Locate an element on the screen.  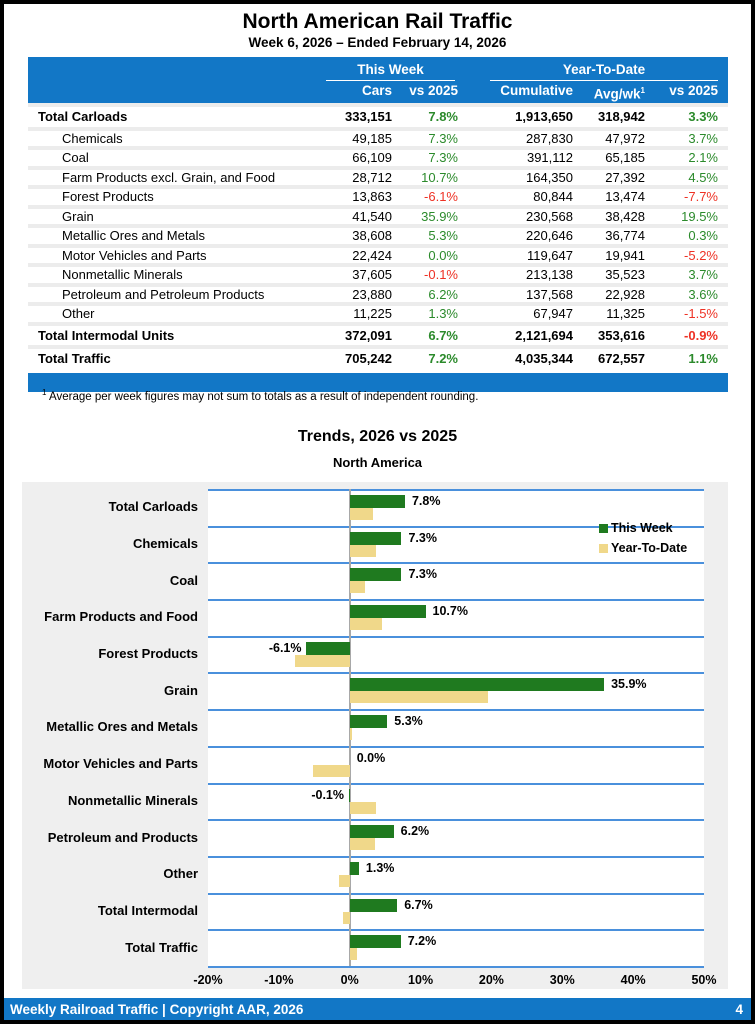
cell-wk: 35.9% is located at coordinates (439, 216).